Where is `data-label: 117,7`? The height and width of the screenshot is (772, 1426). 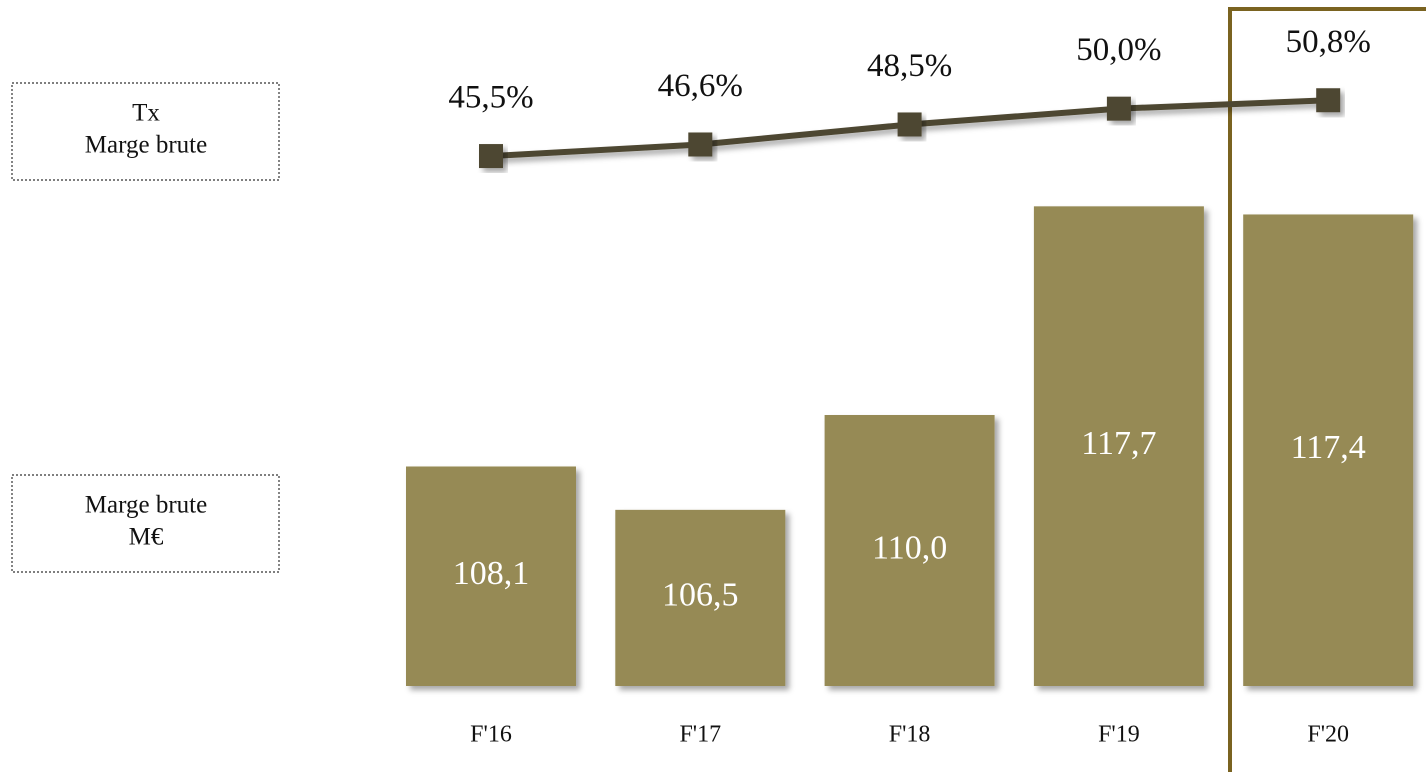
data-label: 117,7 is located at coordinates (1118, 443).